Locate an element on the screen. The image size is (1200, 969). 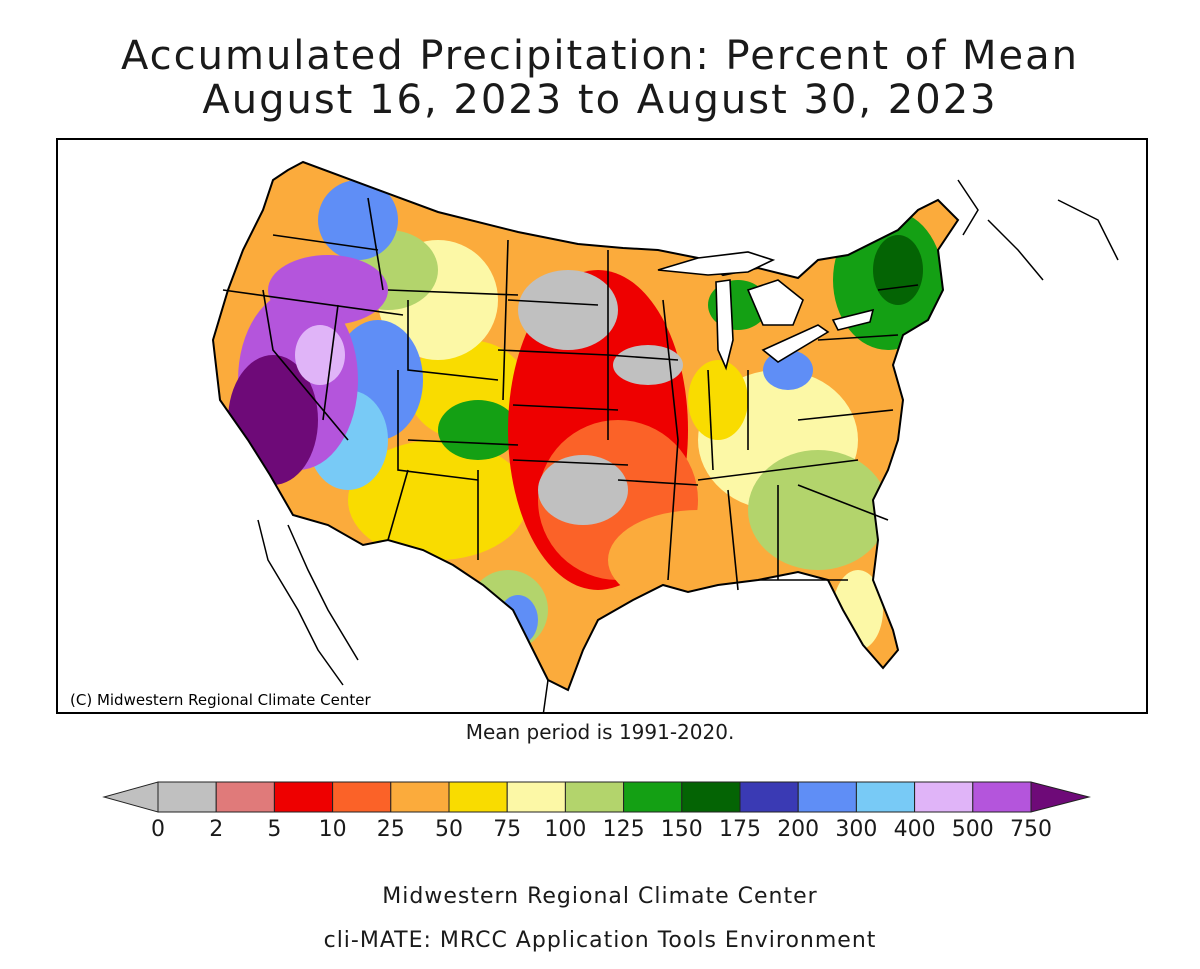
newfoundland-coastline is located at coordinates (1088, 230).